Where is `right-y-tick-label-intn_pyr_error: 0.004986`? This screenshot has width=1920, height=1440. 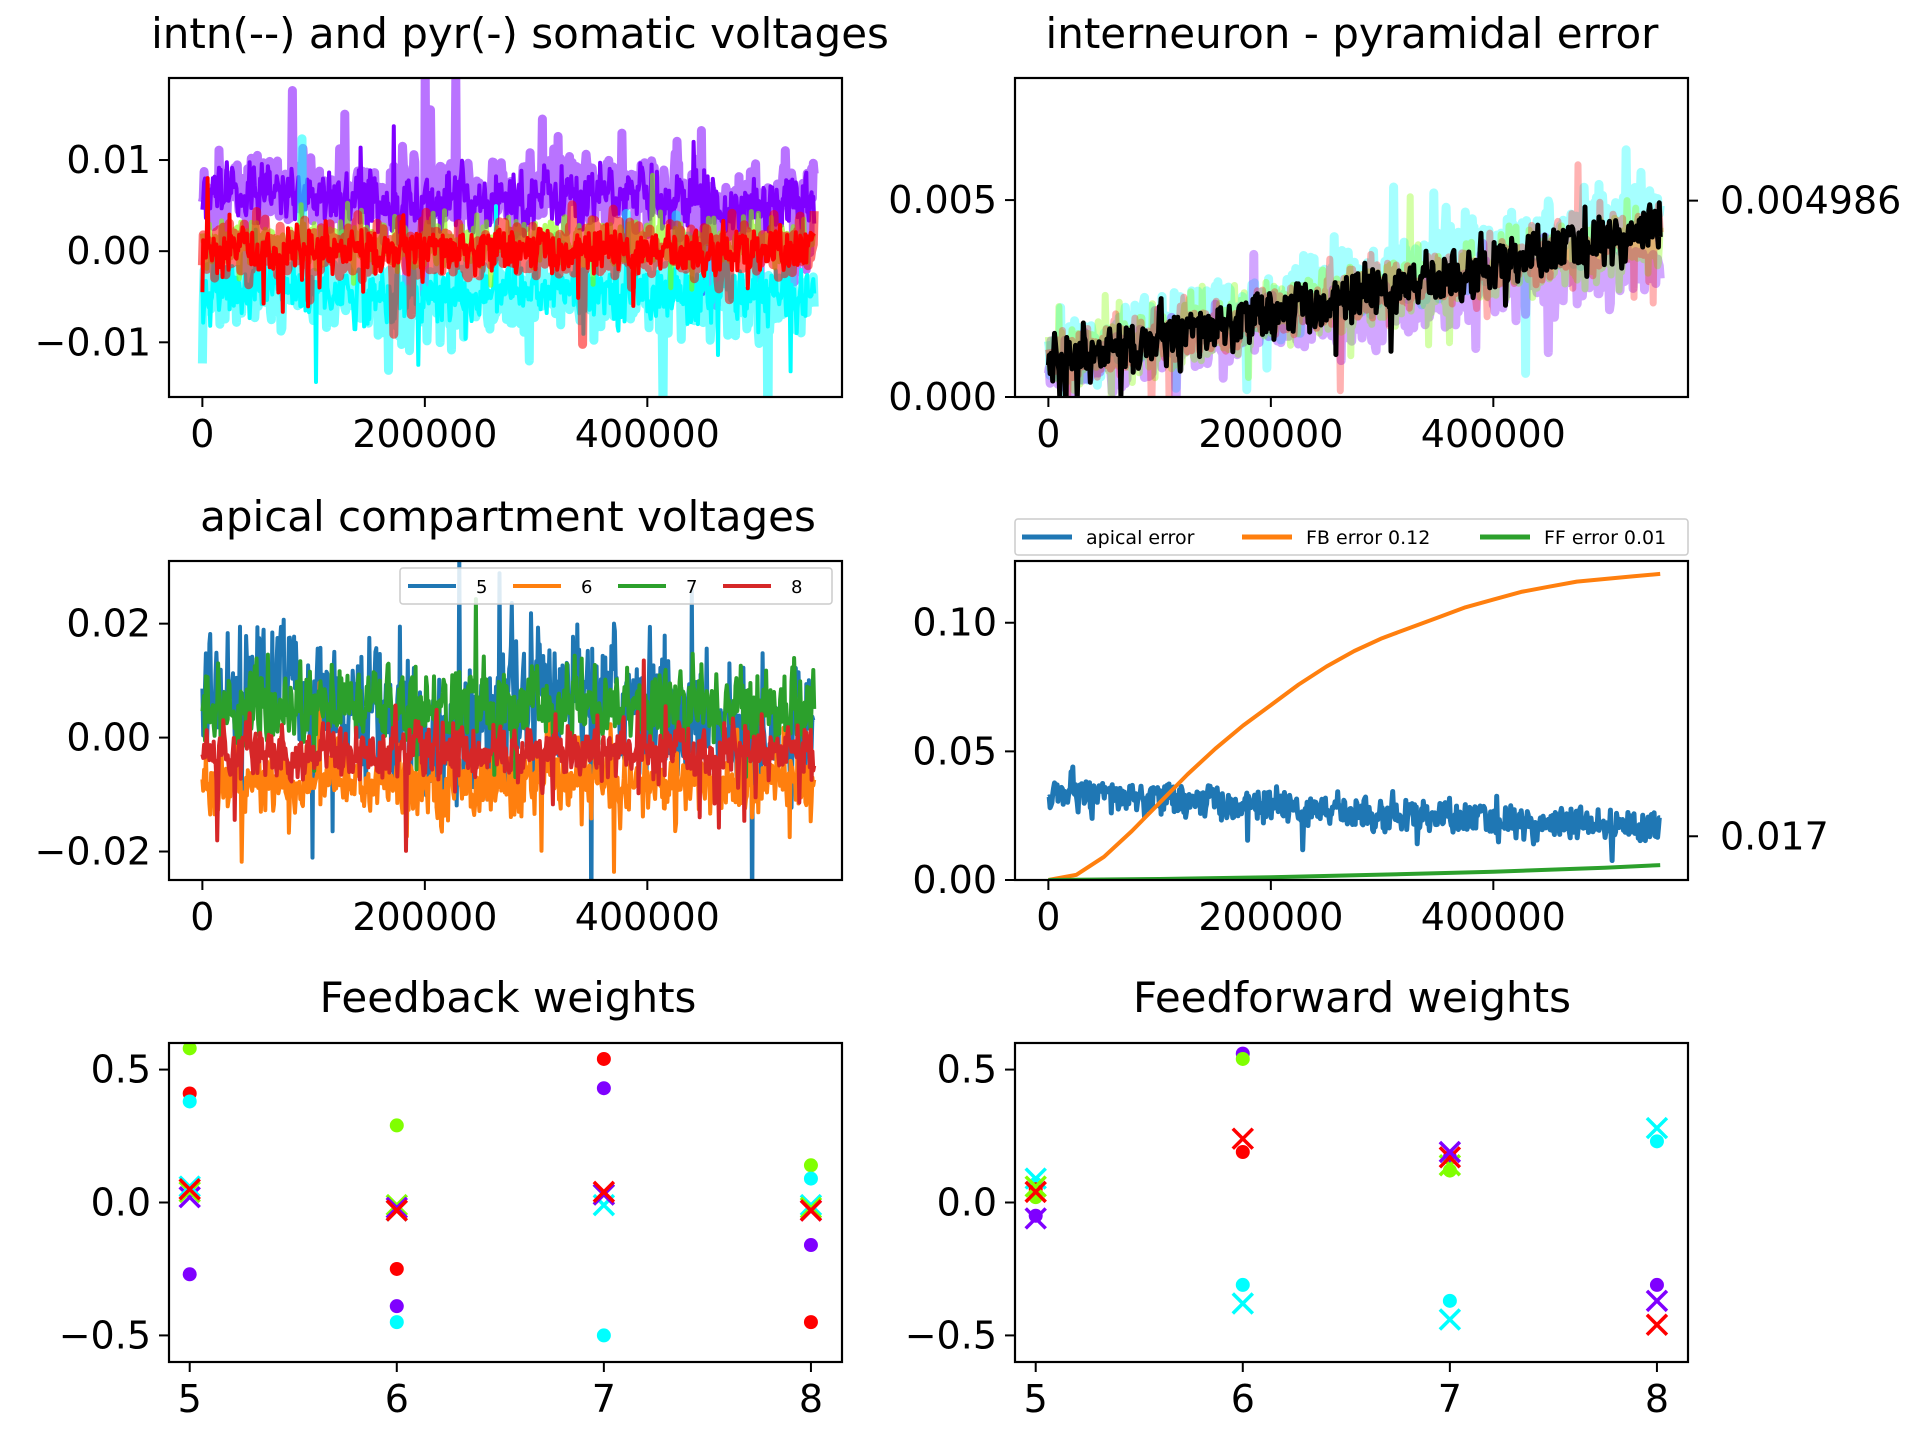
right-y-tick-label-intn_pyr_error: 0.004986 is located at coordinates (1810, 201).